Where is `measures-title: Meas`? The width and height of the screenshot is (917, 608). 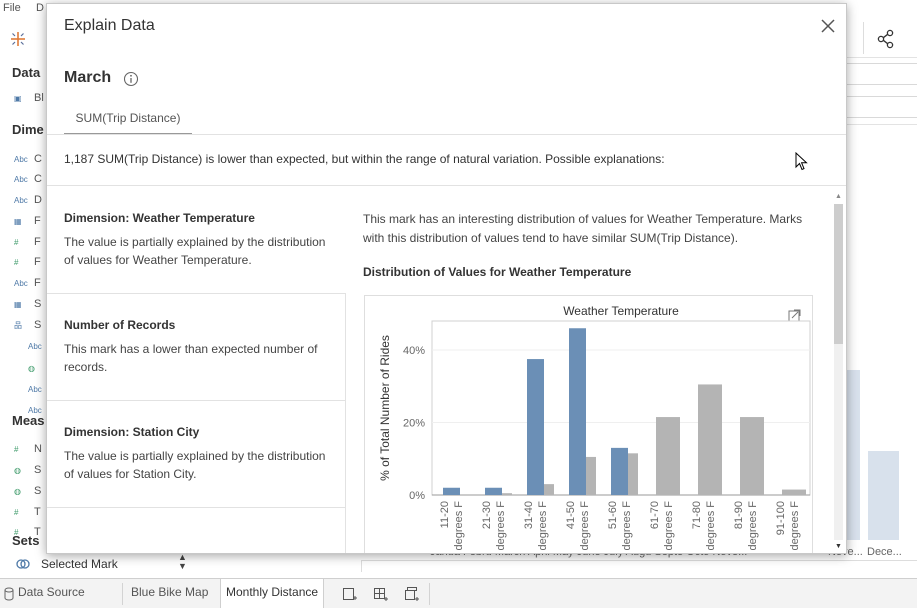 measures-title: Meas is located at coordinates (28, 420).